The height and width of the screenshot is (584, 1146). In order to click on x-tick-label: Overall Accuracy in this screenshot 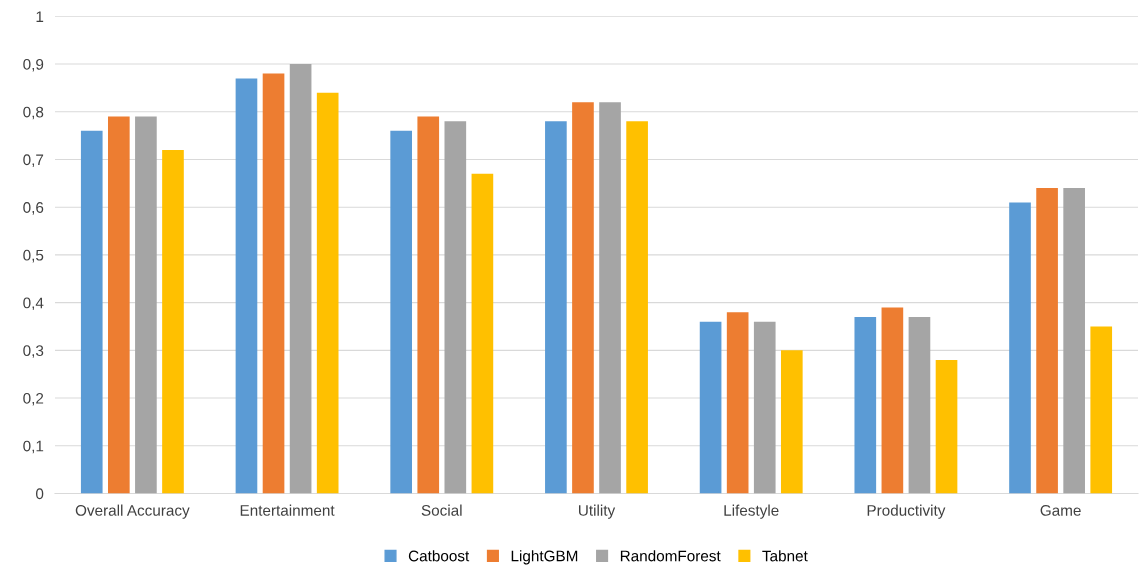, I will do `click(132, 511)`.